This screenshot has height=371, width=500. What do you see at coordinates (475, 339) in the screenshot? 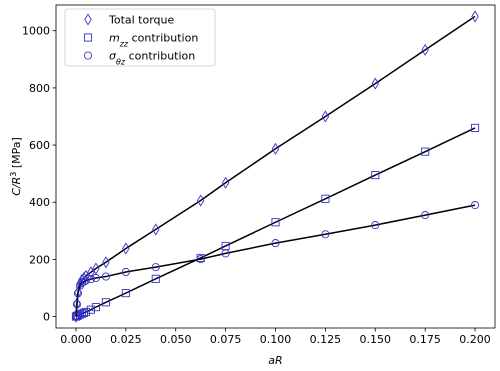
I see `x-tick-label: 0.200` at bounding box center [475, 339].